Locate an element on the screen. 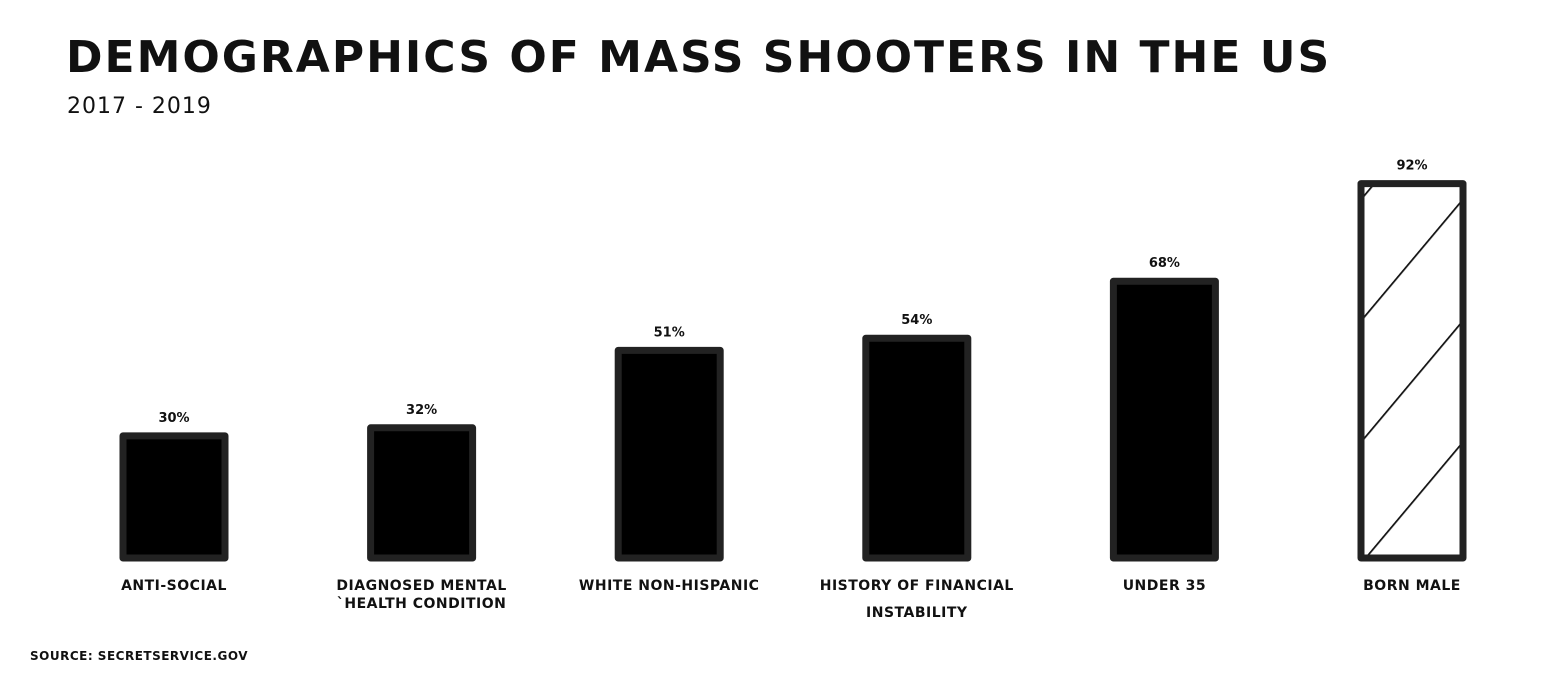 The height and width of the screenshot is (699, 1560). value-label-2: 51% is located at coordinates (669, 332).